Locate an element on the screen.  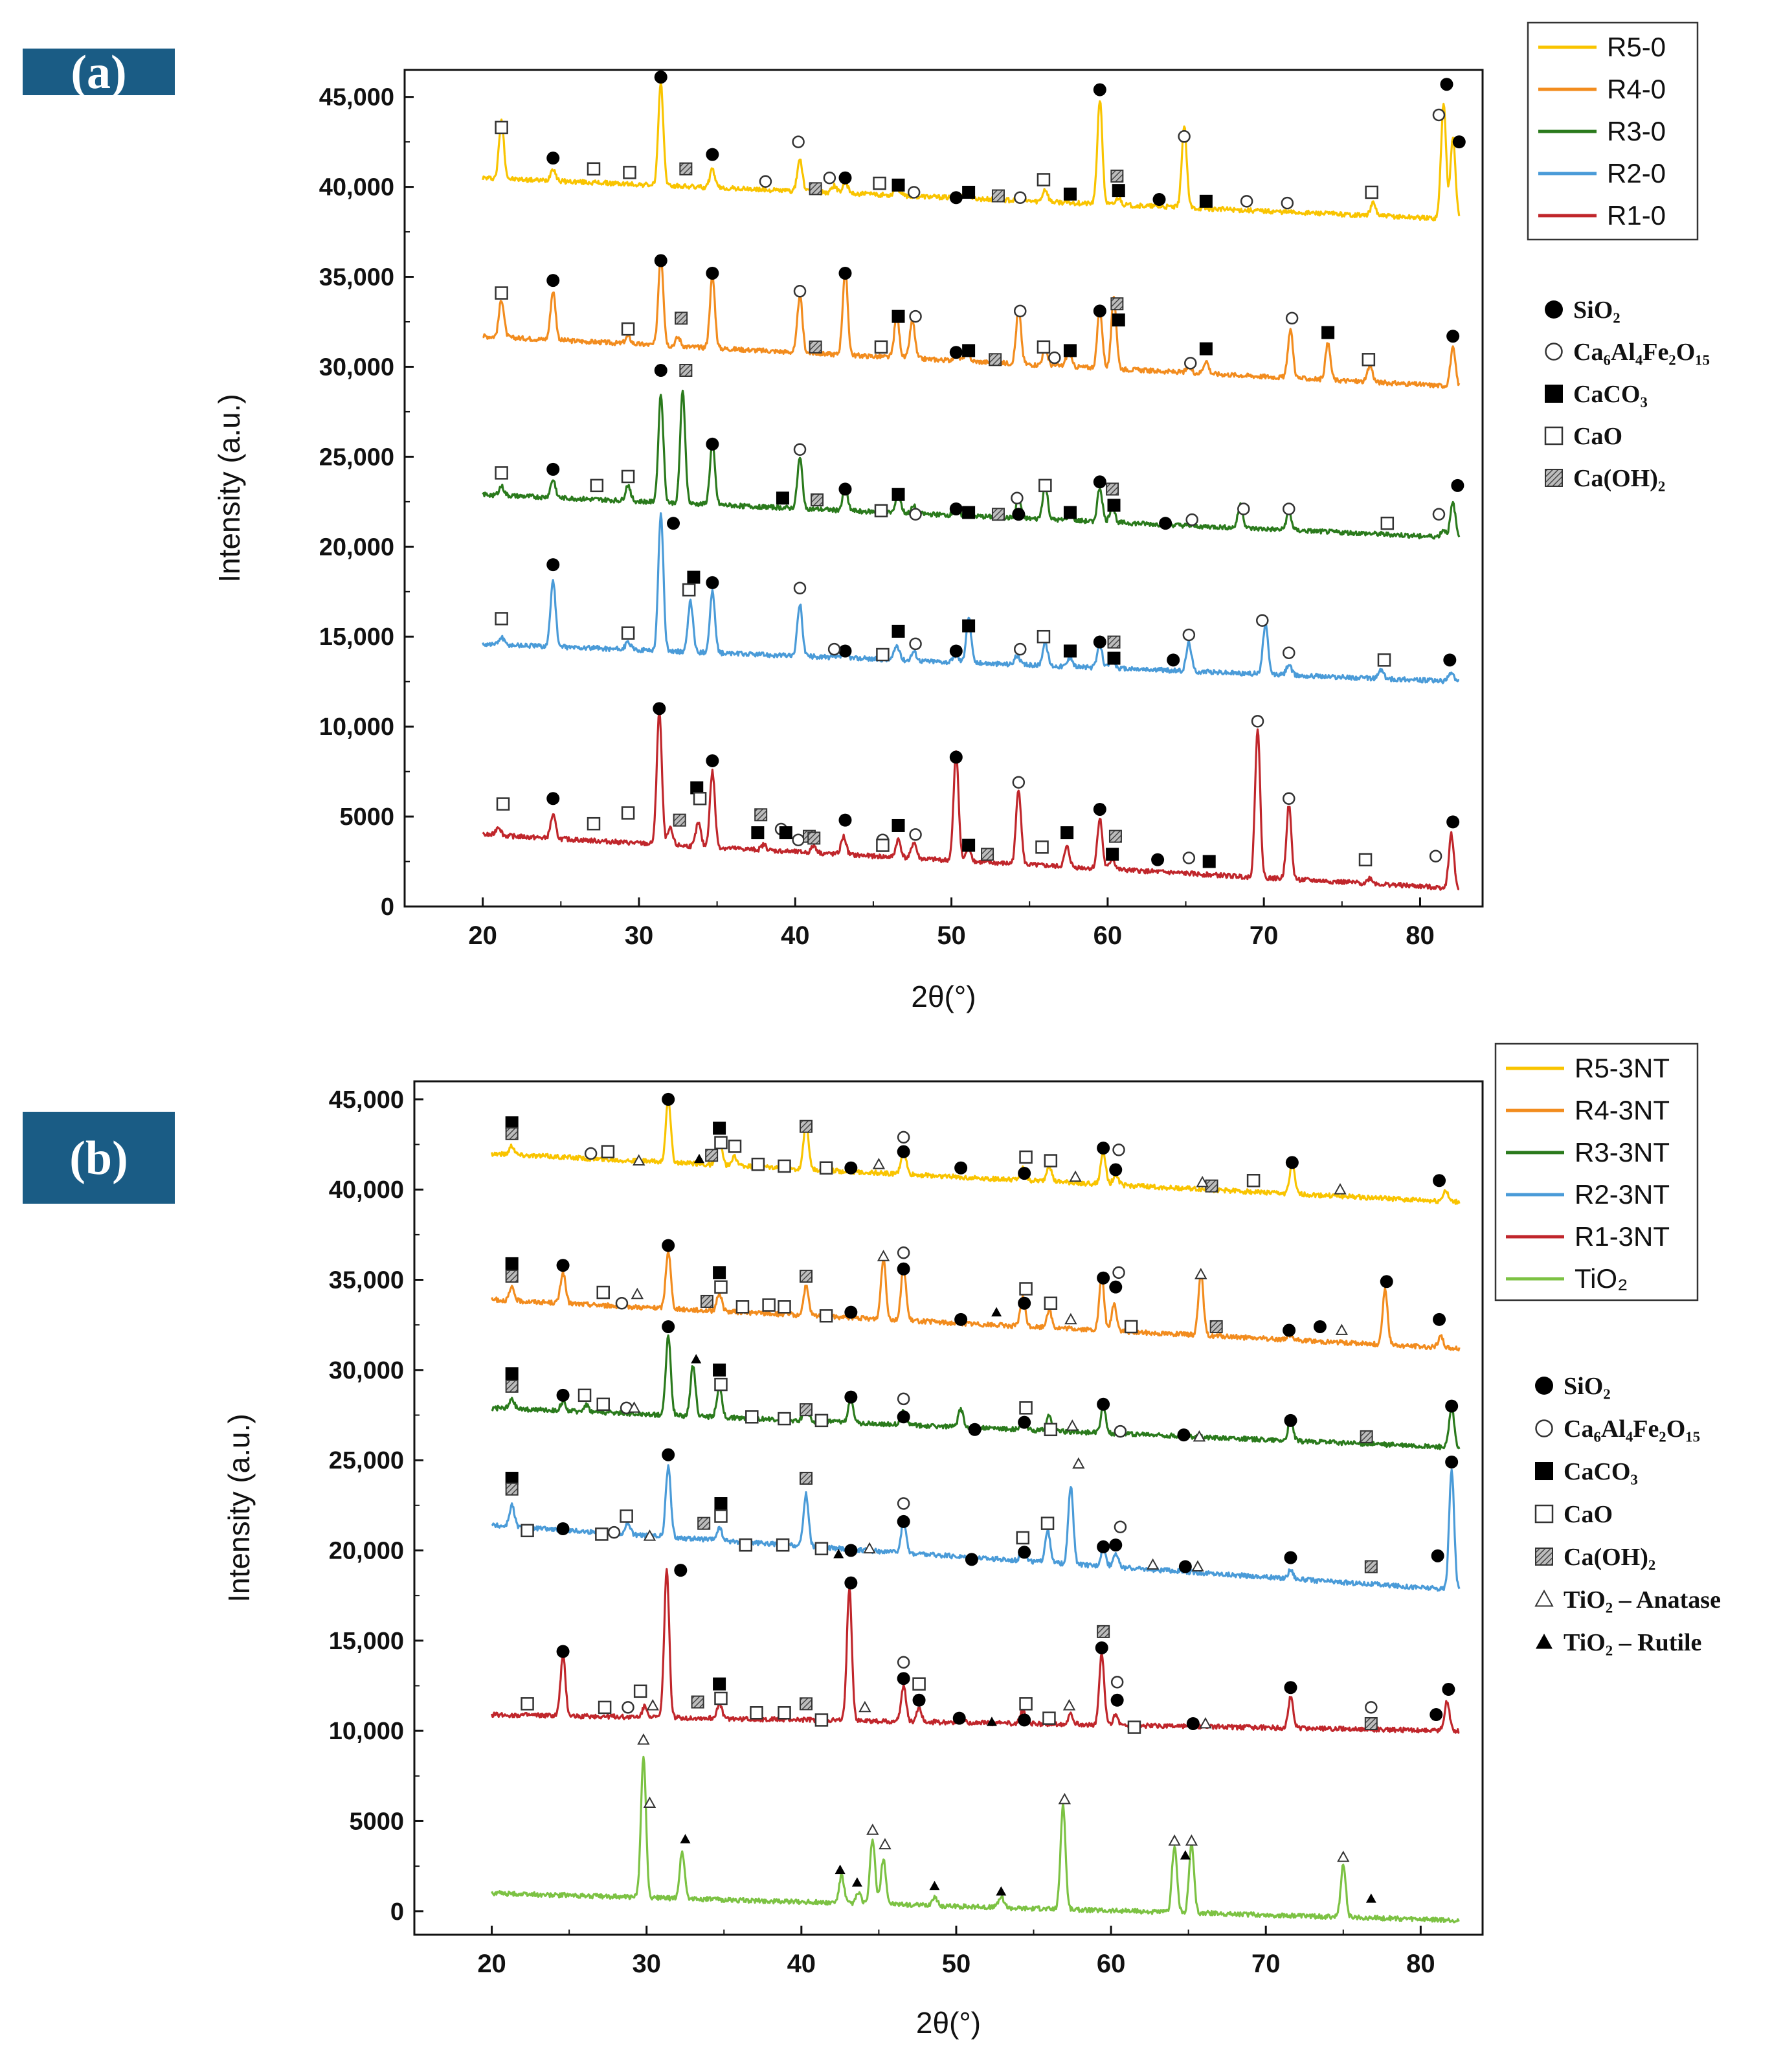
y-tick-label: 45,000 is located at coordinates (366, 1100).